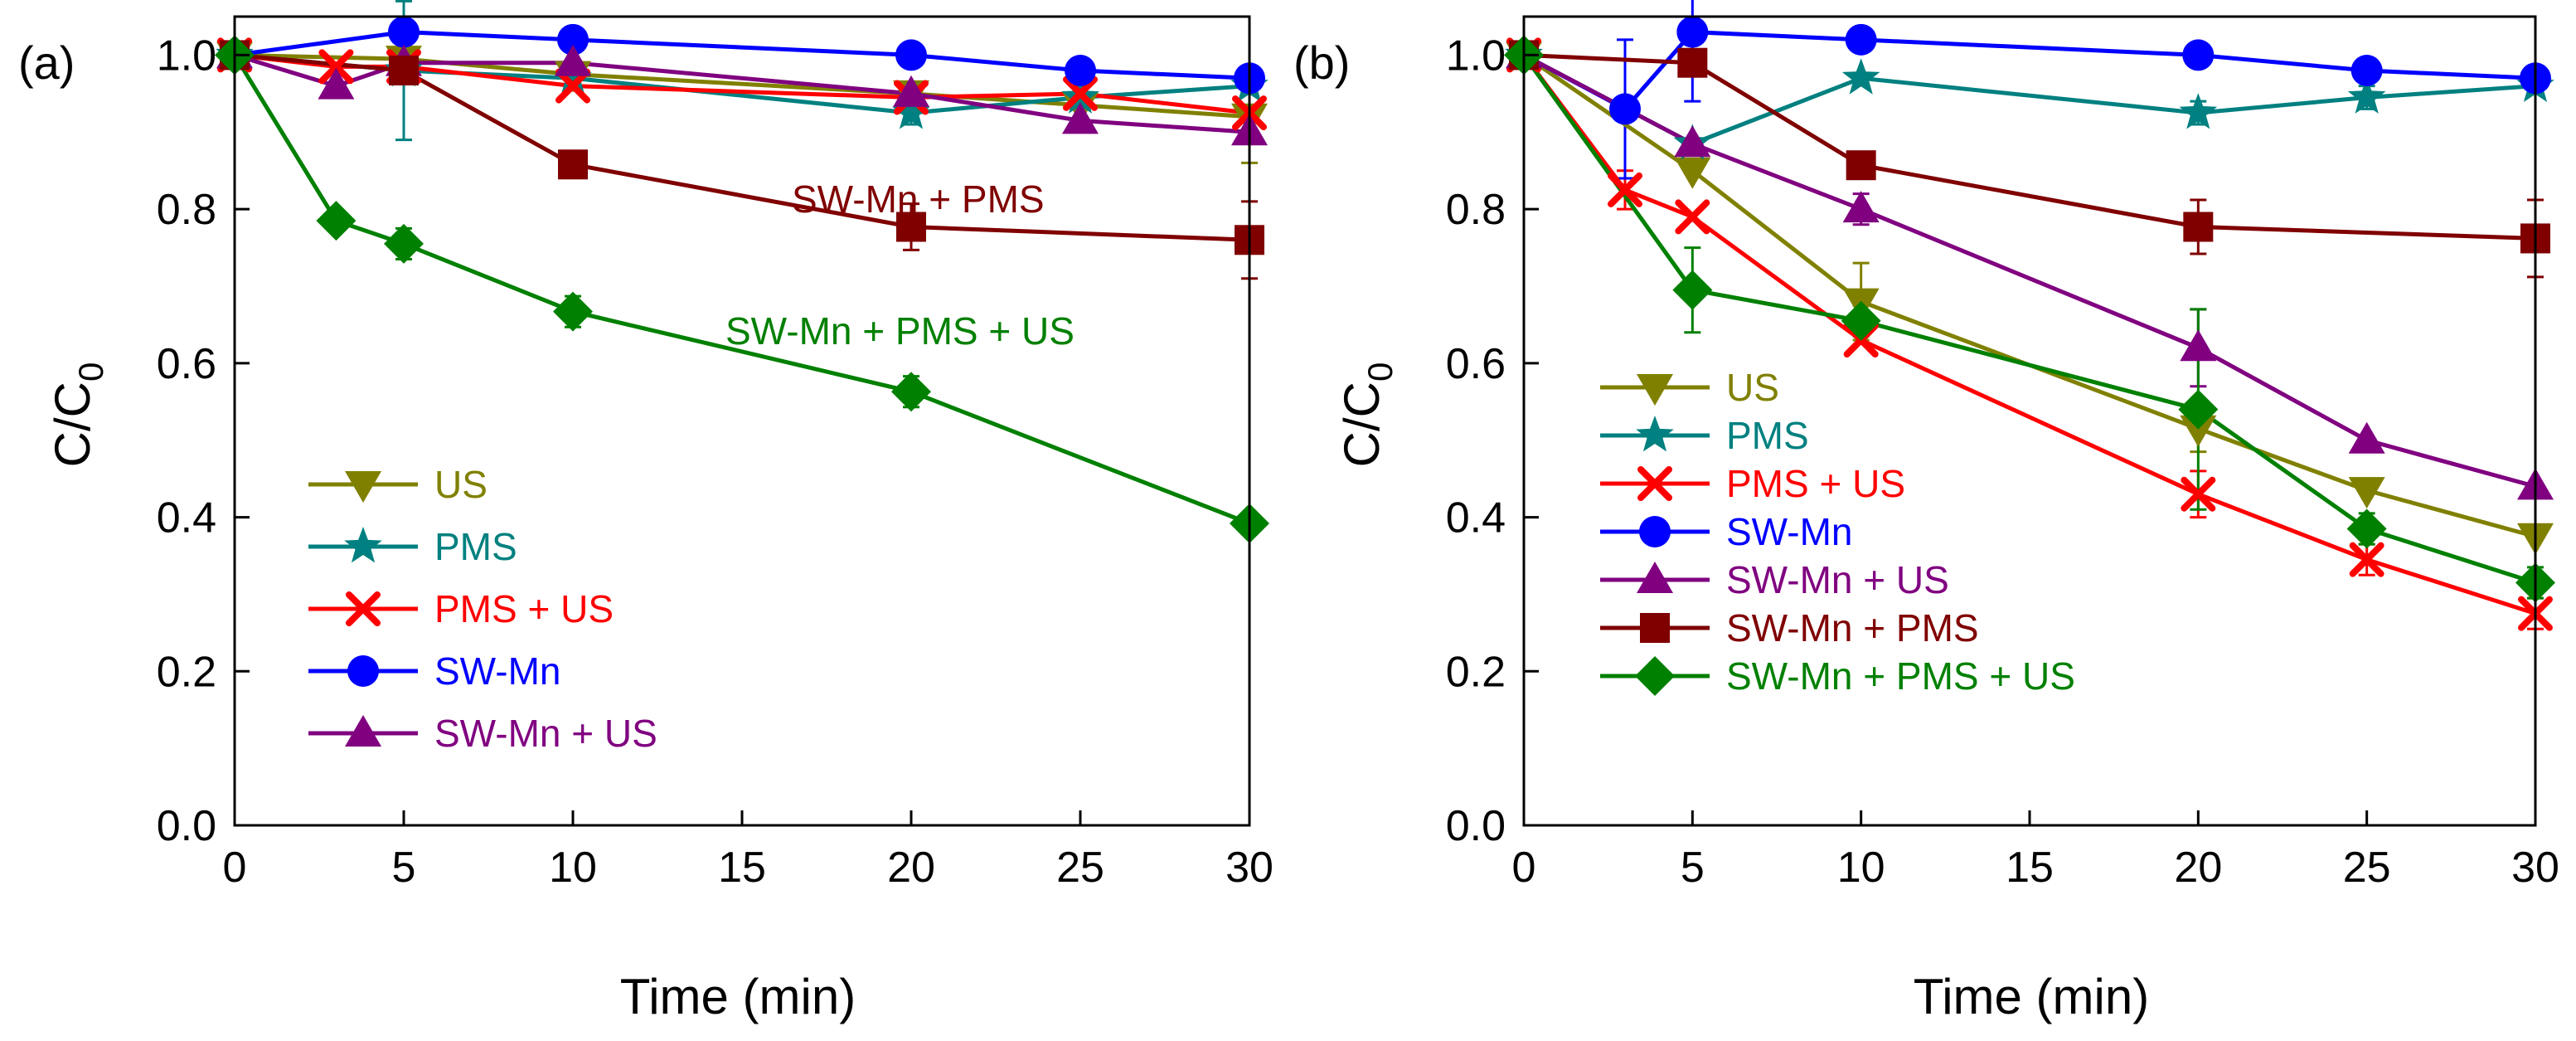  Describe the element at coordinates (1476, 672) in the screenshot. I see `y-tick-label-b: 0.2` at that location.